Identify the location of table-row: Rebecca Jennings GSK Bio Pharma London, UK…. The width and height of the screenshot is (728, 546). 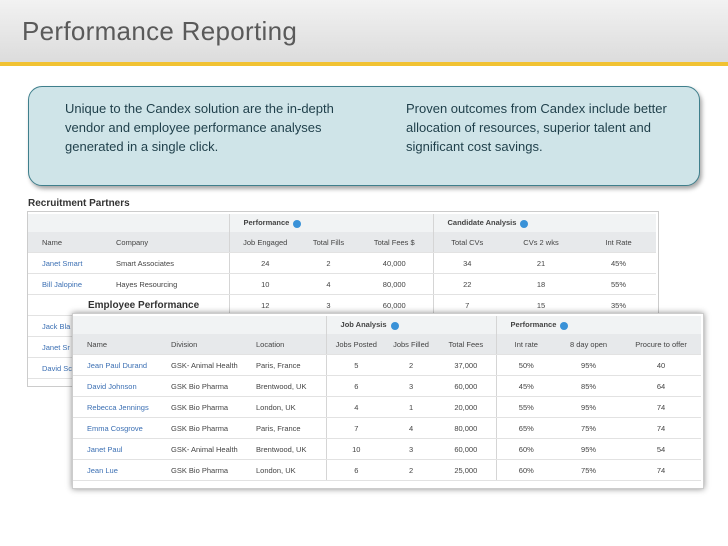
(387, 407).